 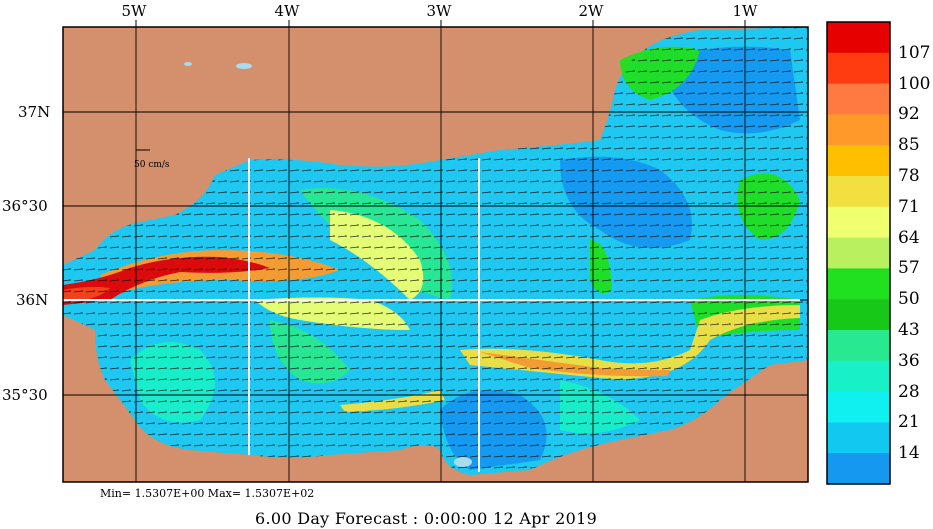 I want to click on colorbar-frame, so click(x=858, y=253).